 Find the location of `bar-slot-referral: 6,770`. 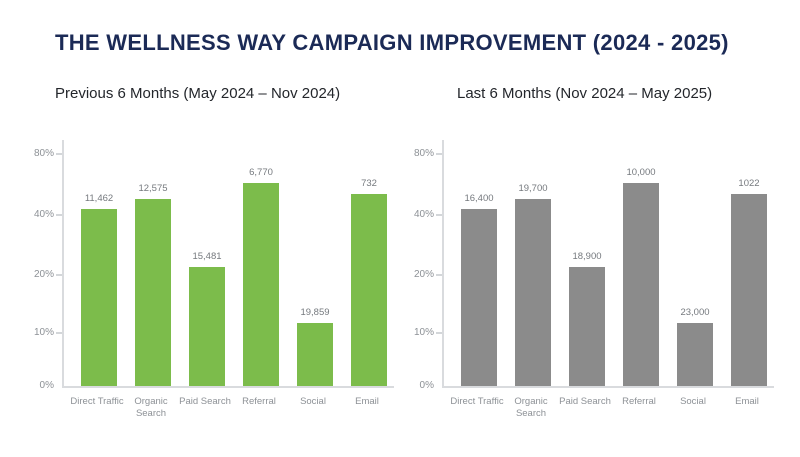

bar-slot-referral: 6,770 is located at coordinates (261, 276).